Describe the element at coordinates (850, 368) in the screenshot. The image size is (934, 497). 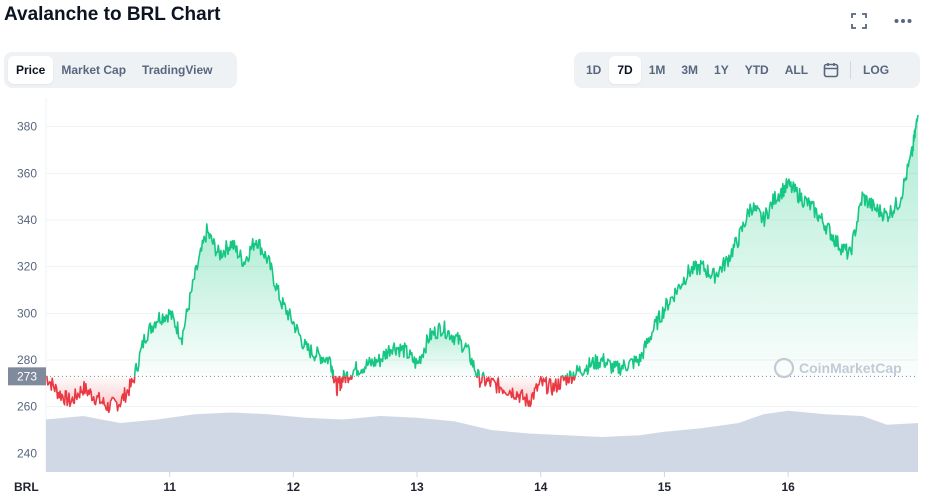
I see `watermark: CoinMarketCap` at that location.